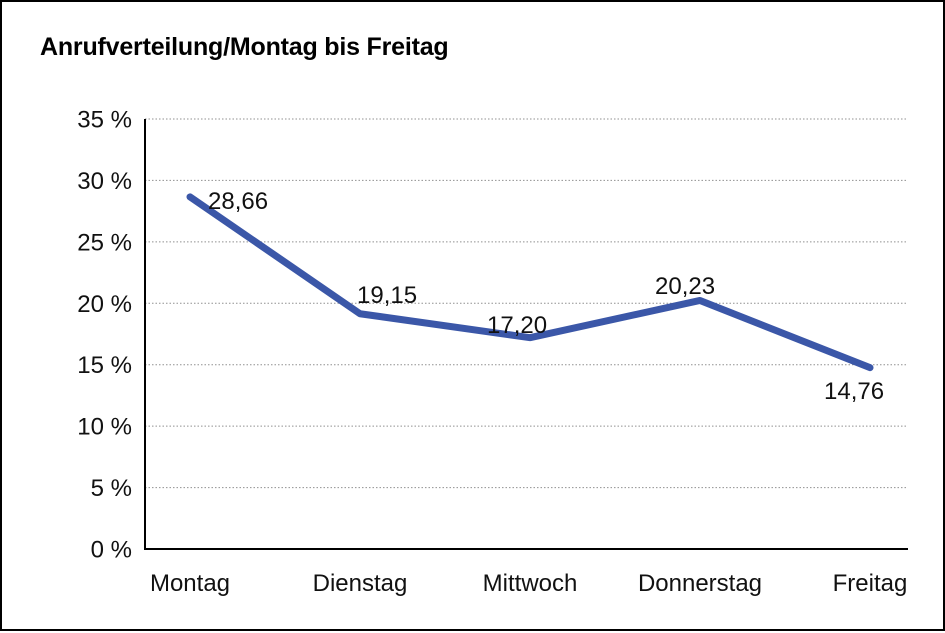 This screenshot has height=633, width=945. Describe the element at coordinates (190, 583) in the screenshot. I see `x-category-label: Montag` at that location.